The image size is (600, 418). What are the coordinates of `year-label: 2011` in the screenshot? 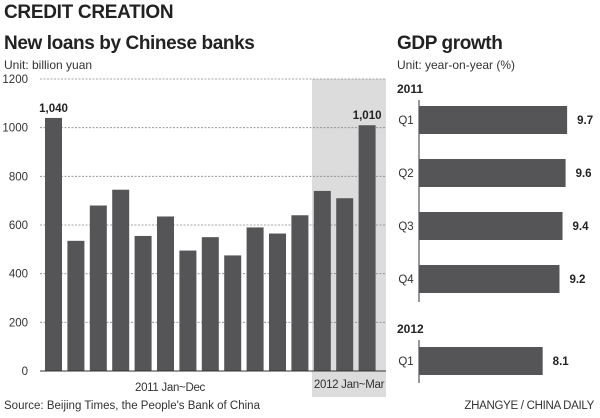 It's located at (410, 89).